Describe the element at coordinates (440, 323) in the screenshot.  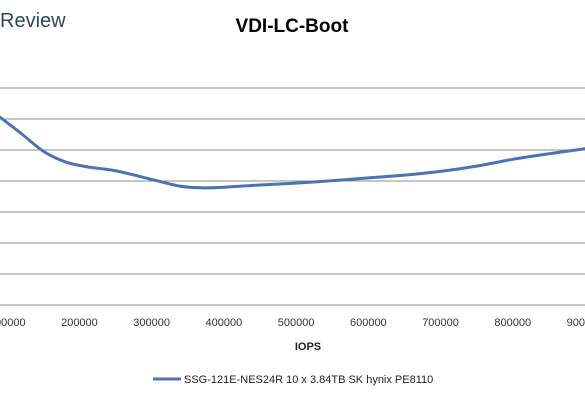
I see `x-tick-label-6: 700000` at that location.